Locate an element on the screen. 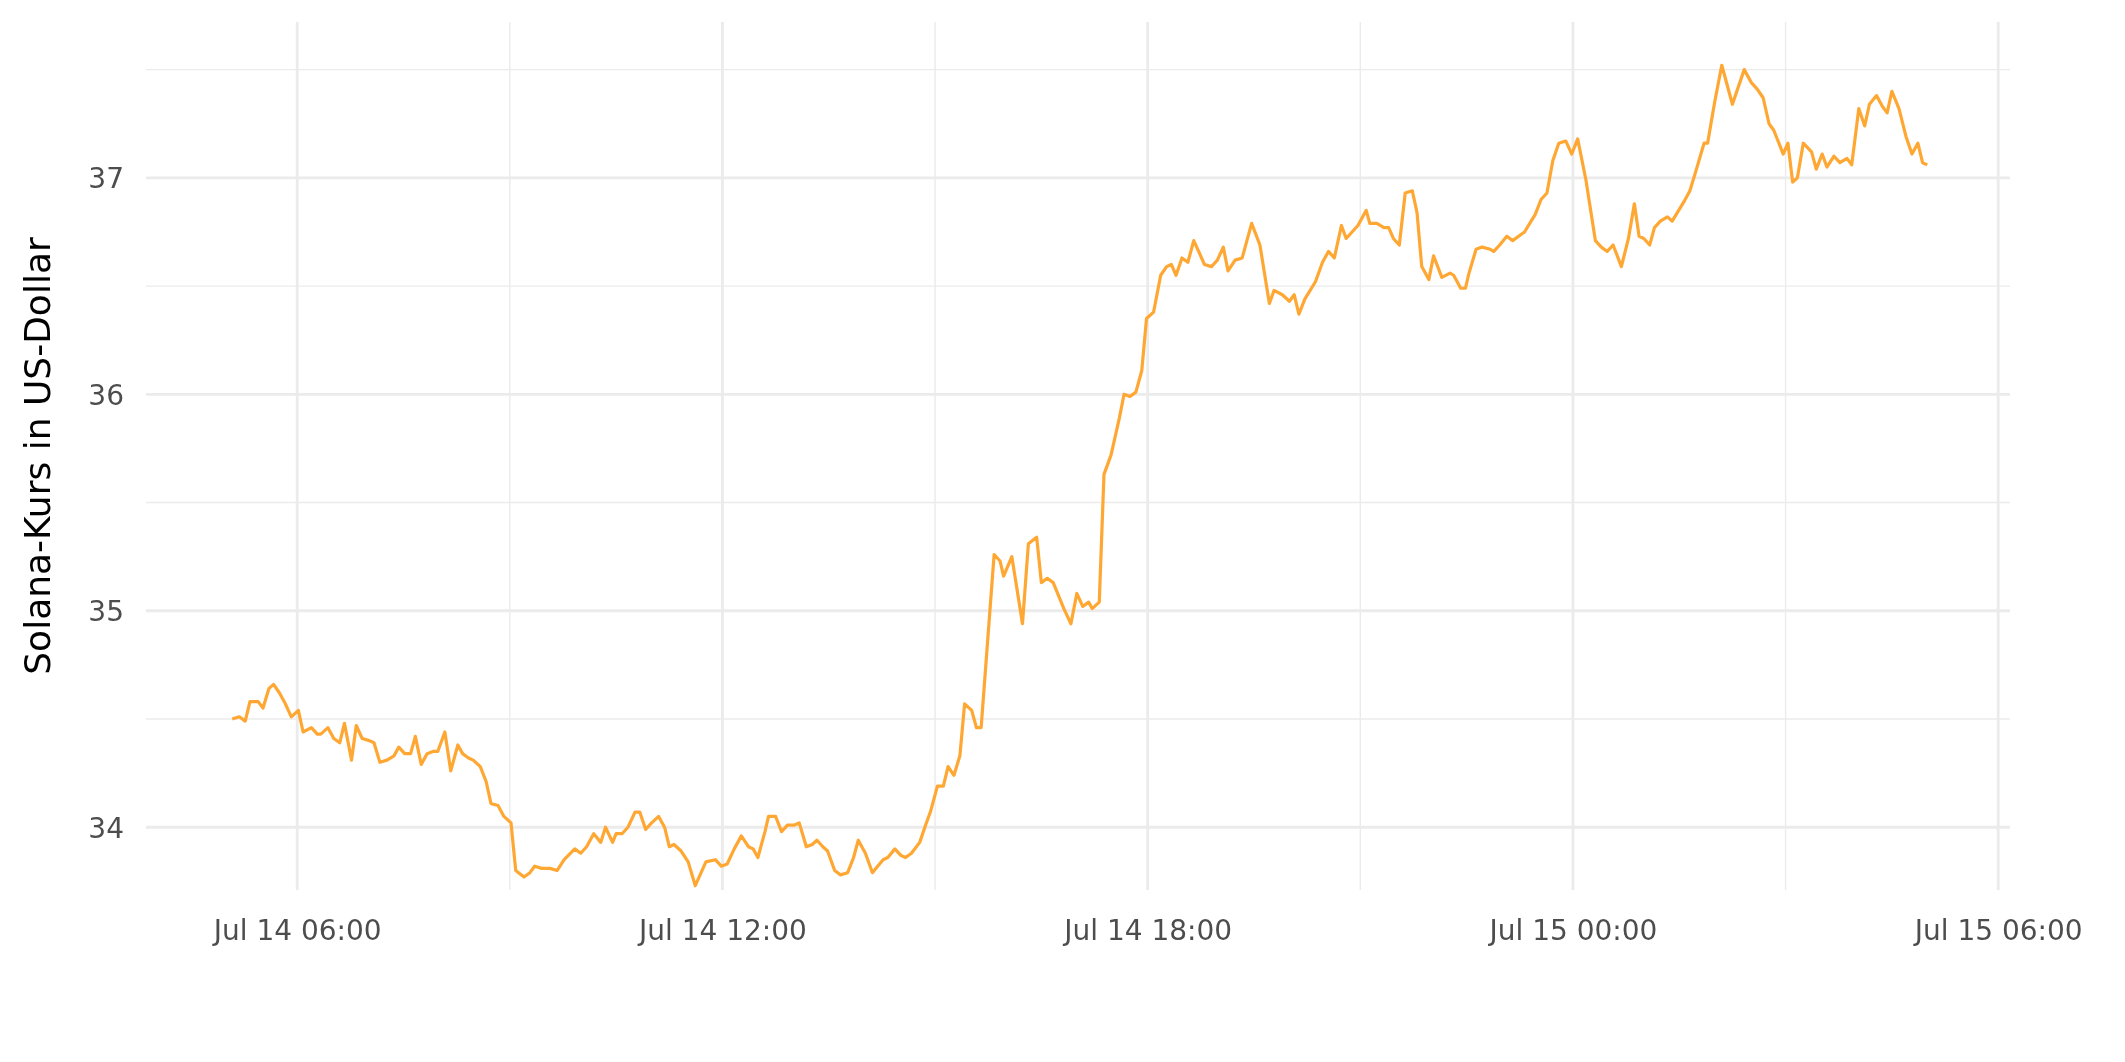 Image resolution: width=2125 pixels, height=1062 pixels. y-tick-label: 34 is located at coordinates (106, 828).